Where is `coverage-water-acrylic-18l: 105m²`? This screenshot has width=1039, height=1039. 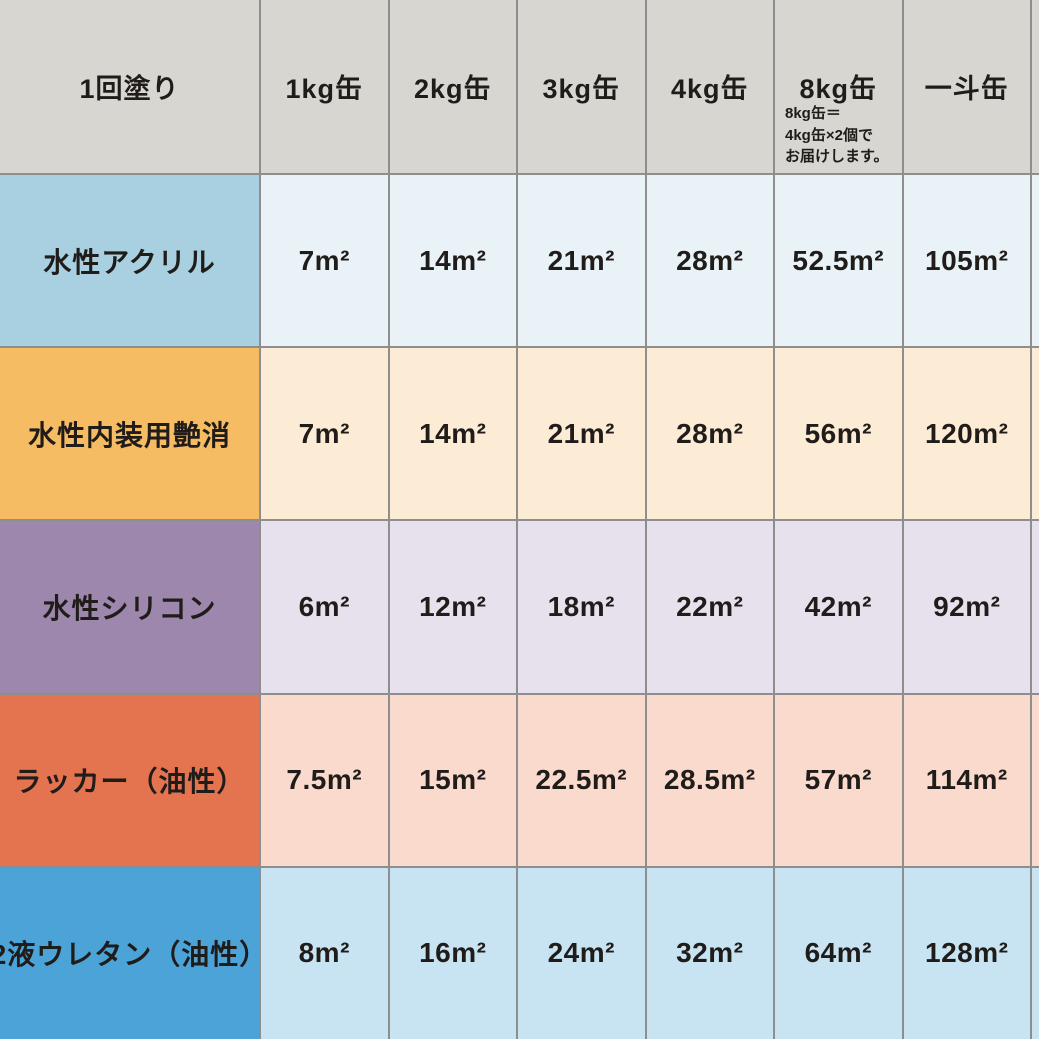
coverage-water-acrylic-18l: 105m² is located at coordinates (965, 260).